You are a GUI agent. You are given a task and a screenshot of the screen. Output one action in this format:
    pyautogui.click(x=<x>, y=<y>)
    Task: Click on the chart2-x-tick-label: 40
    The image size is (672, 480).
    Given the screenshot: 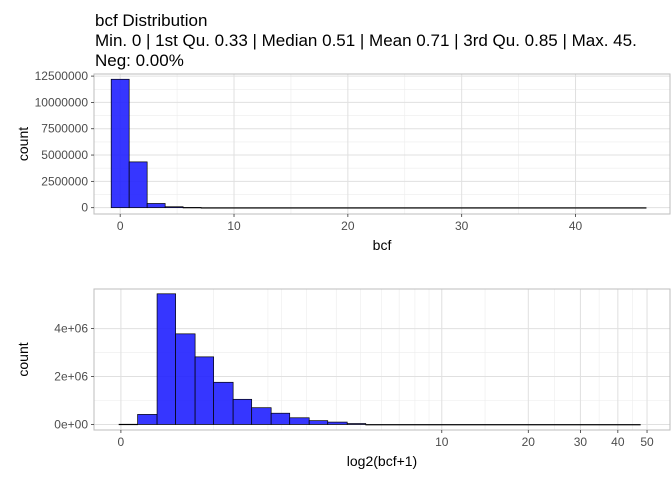 What is the action you would take?
    pyautogui.click(x=618, y=442)
    